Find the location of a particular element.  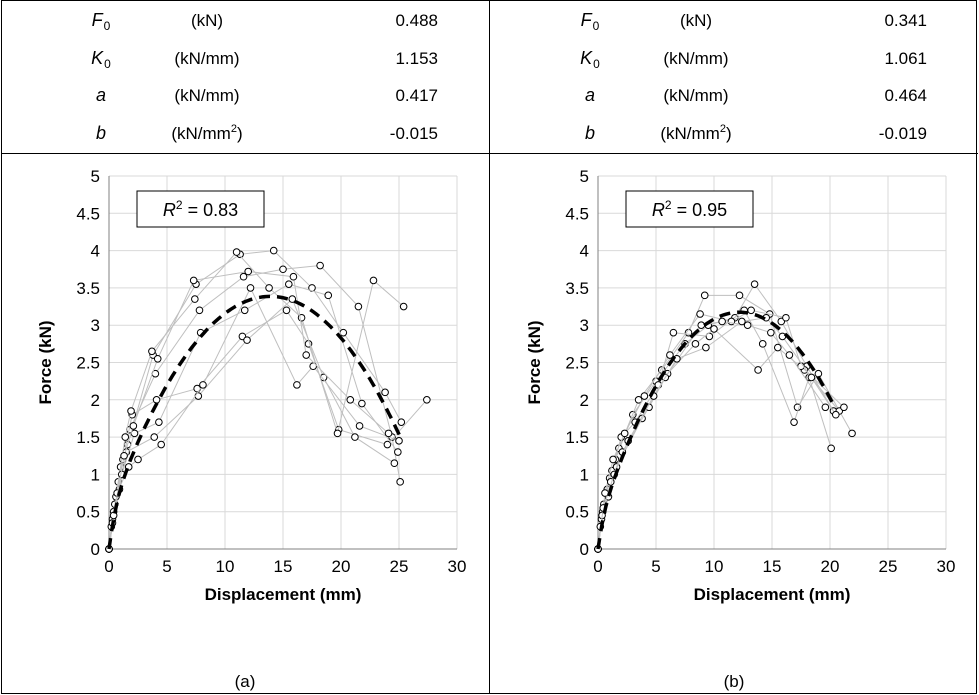

param-row: K0 (kN/mm) 1.061 is located at coordinates (734, 58).